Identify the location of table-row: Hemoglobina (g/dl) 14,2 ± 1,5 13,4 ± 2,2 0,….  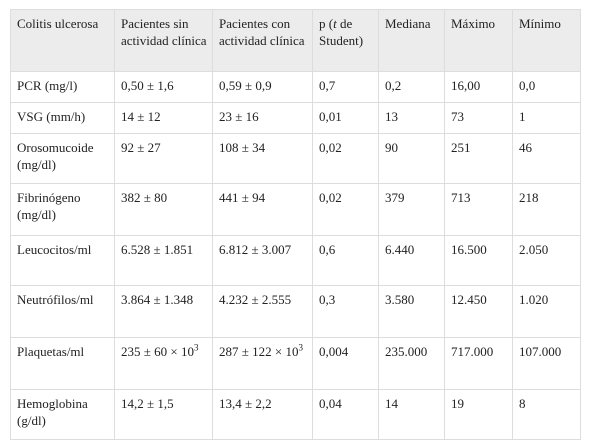
(295, 414).